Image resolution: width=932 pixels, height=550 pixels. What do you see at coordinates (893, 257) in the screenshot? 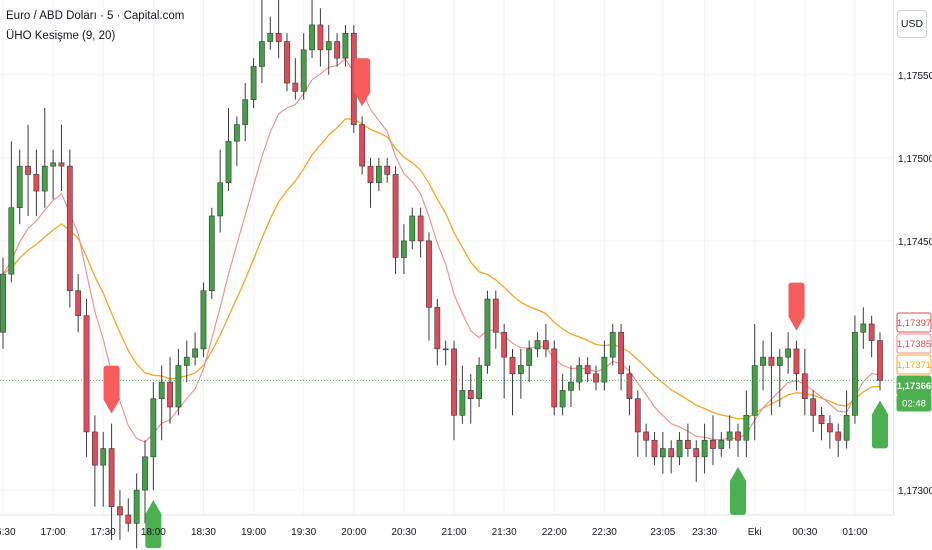
I see `axis-divider` at bounding box center [893, 257].